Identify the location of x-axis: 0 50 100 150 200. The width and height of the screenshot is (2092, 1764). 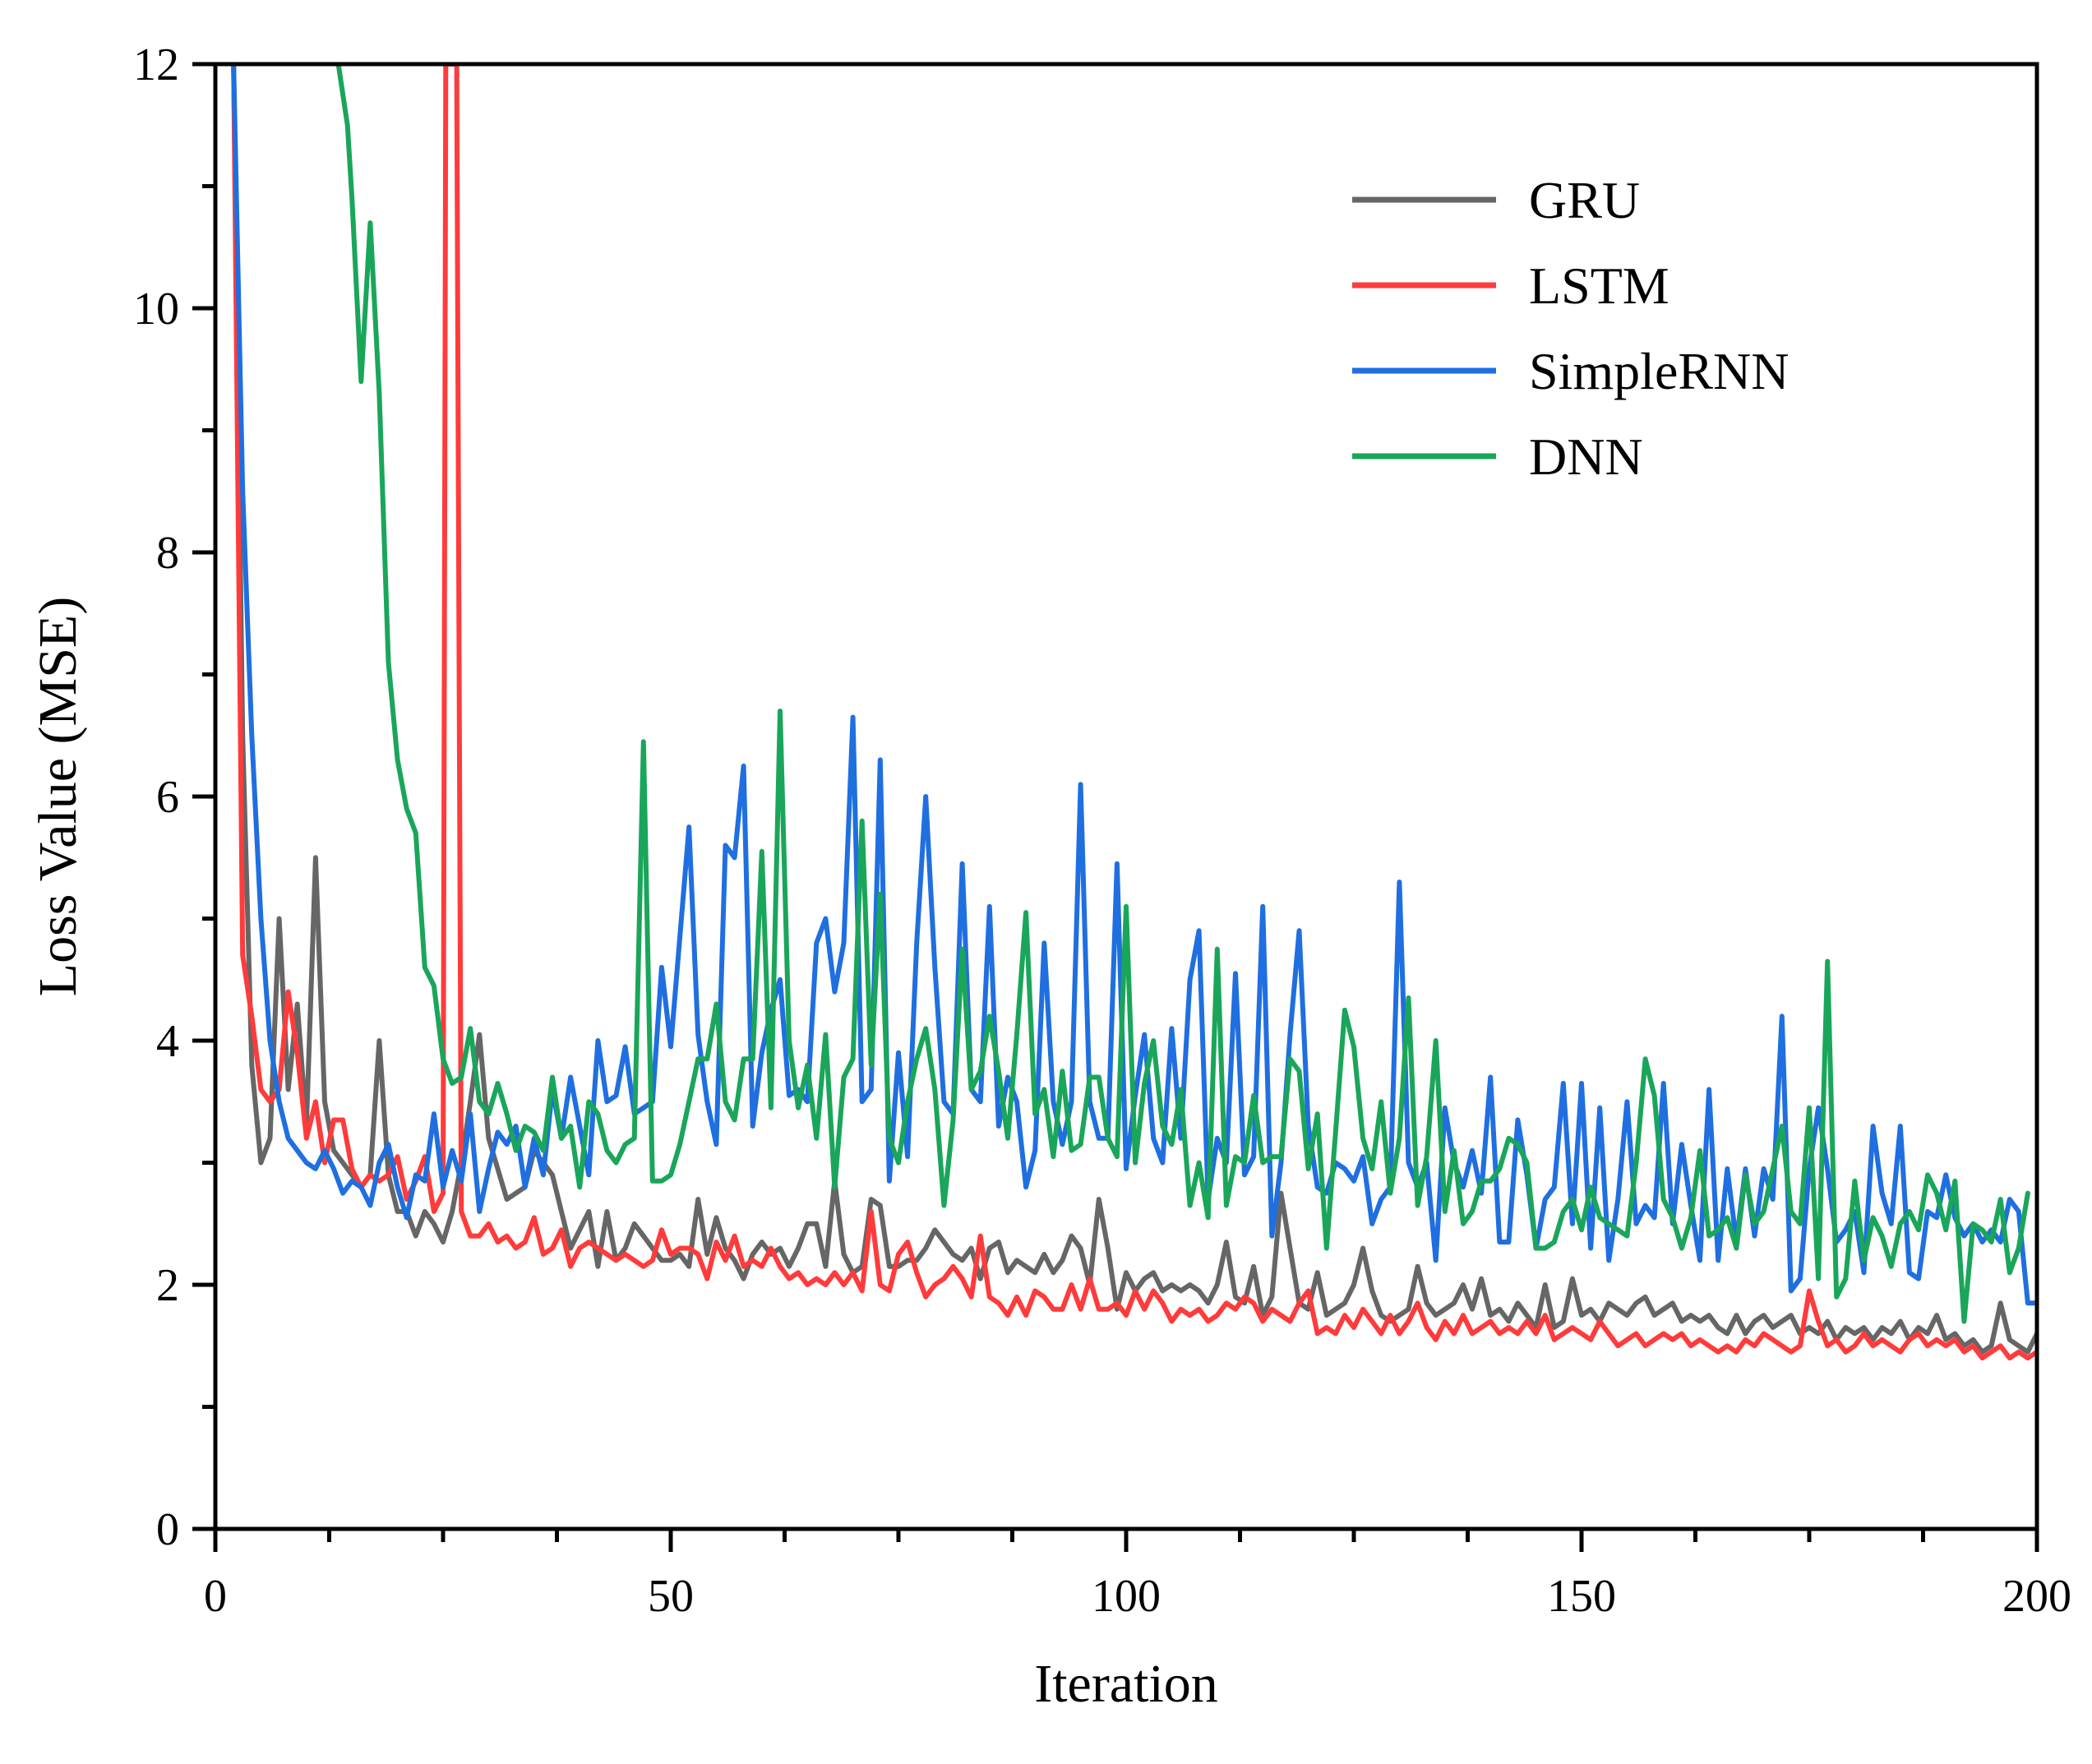
(1137, 1575).